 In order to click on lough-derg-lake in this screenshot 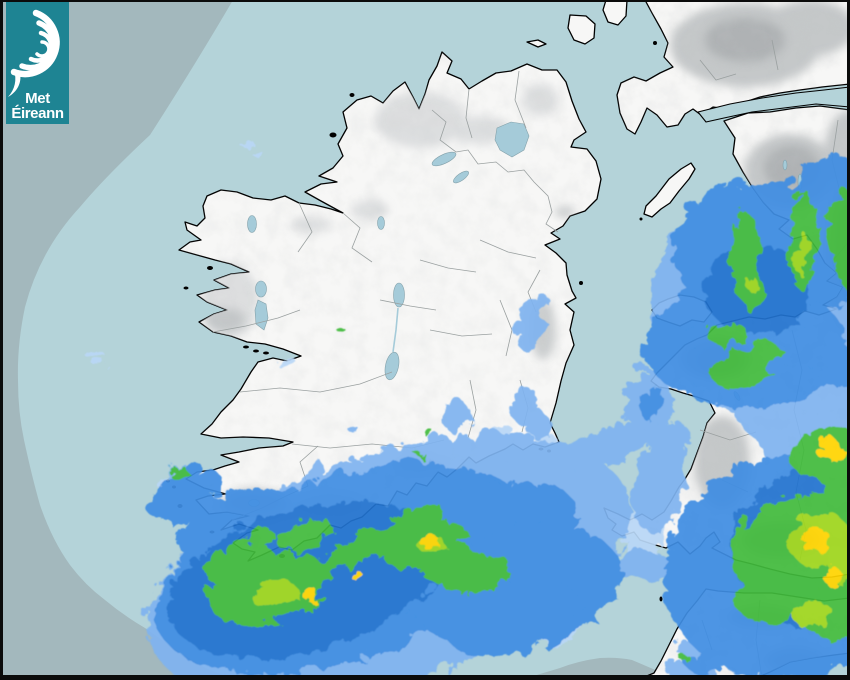, I will do `click(392, 366)`.